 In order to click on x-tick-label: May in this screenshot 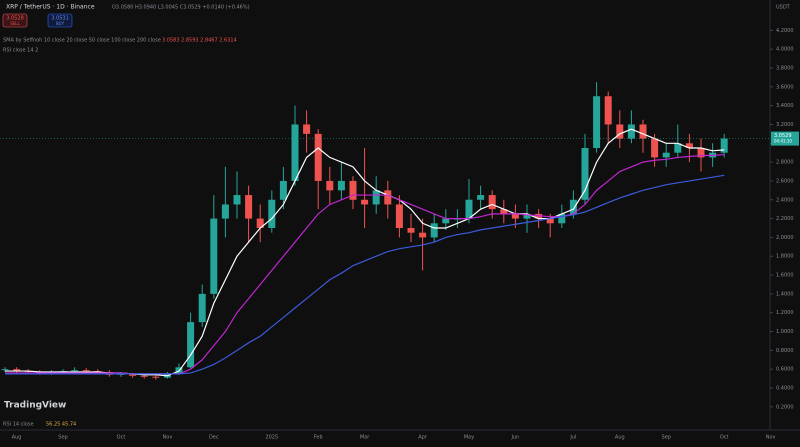, I will do `click(469, 438)`.